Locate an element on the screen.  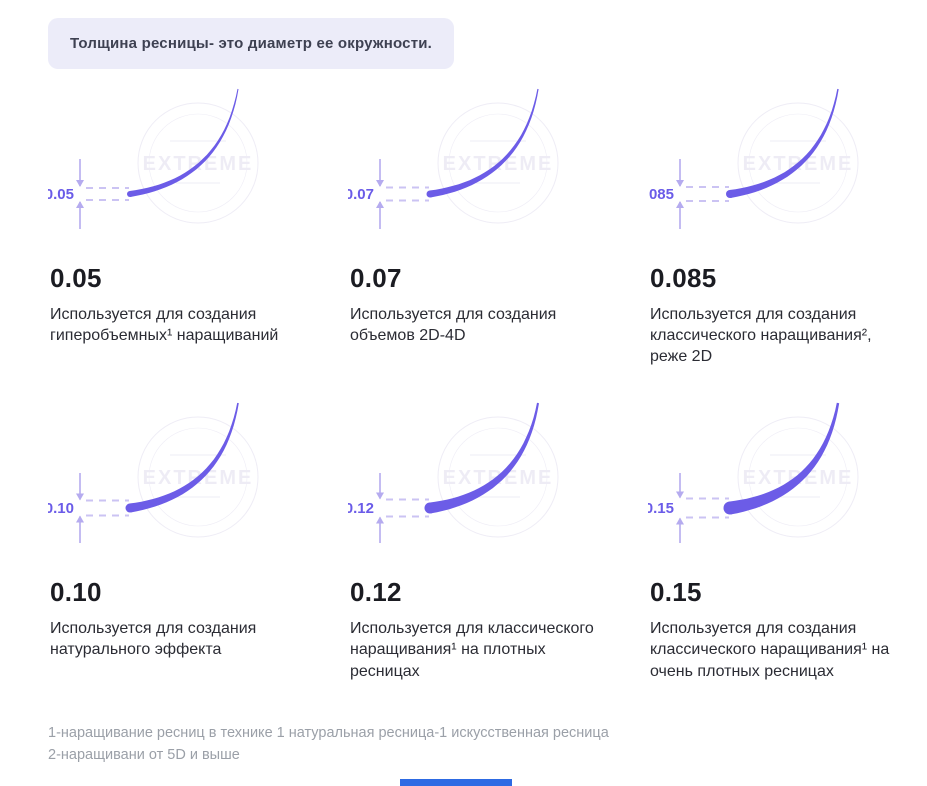
thickness-value-label: 0.10 is located at coordinates (61, 508).